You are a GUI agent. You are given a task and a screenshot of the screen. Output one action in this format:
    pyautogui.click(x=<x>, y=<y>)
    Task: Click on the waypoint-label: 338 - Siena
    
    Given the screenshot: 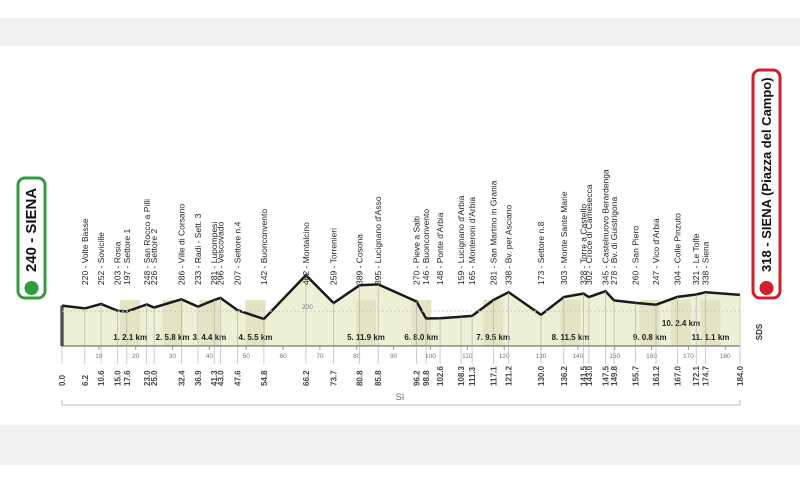 What is the action you would take?
    pyautogui.click(x=706, y=263)
    